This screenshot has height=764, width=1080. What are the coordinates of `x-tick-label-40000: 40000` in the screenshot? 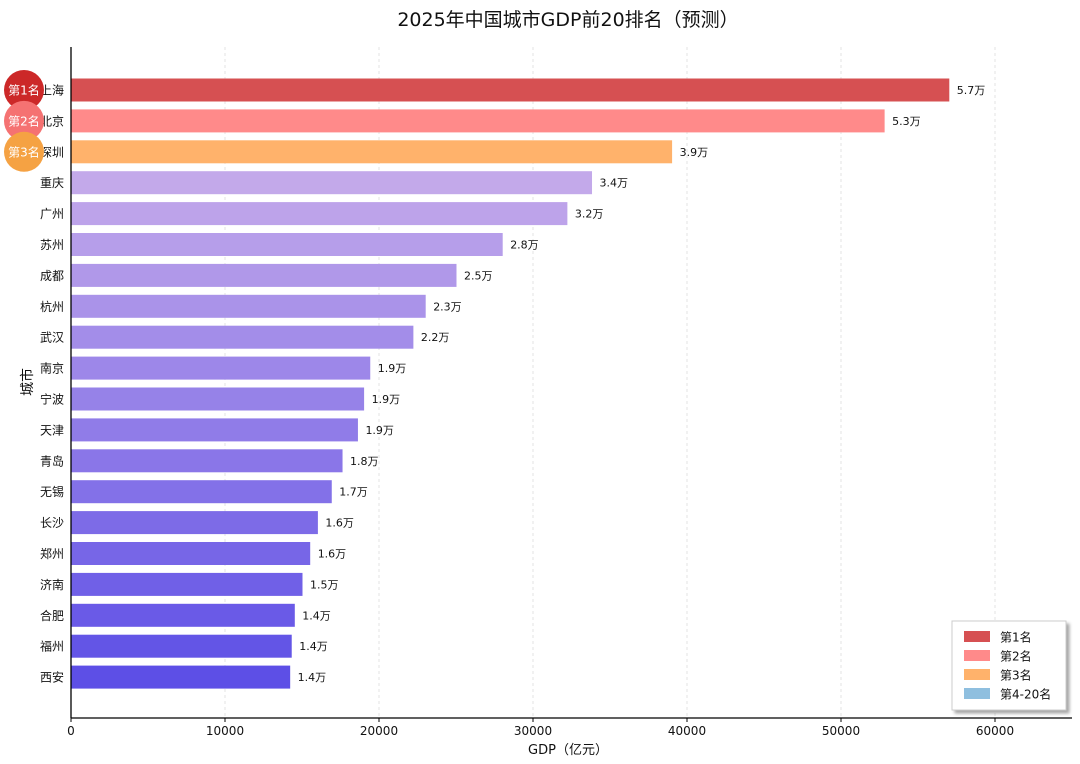 It's located at (687, 731).